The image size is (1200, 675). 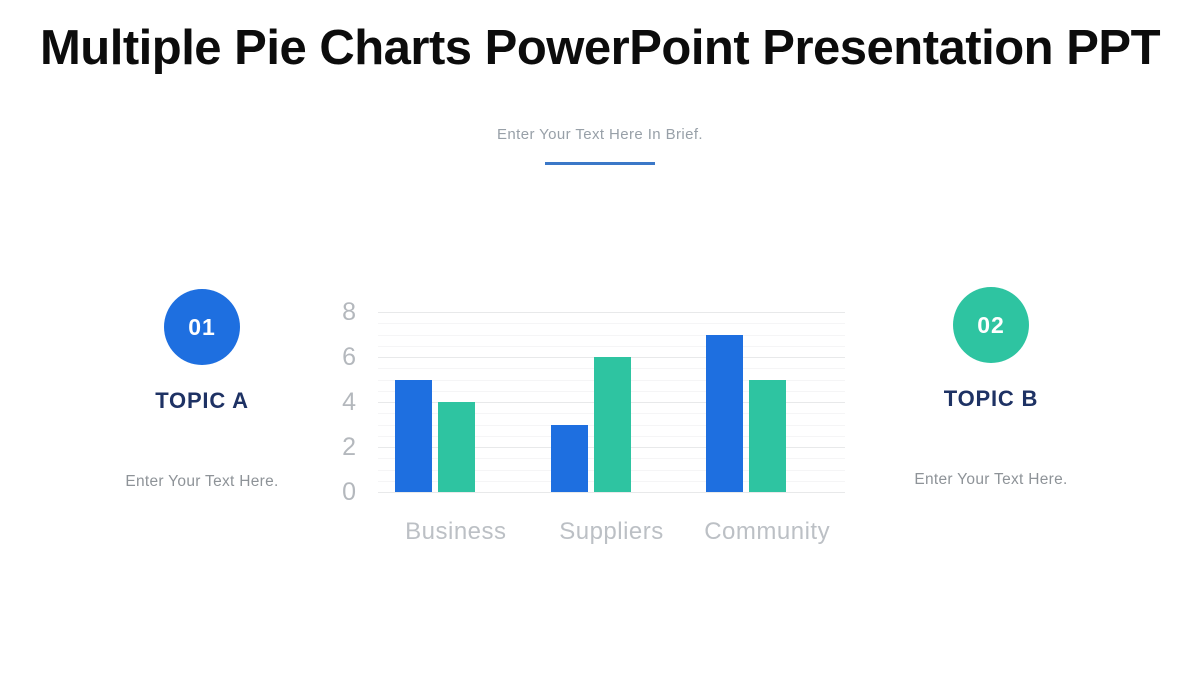 I want to click on topic-a-number: 01, so click(x=202, y=326).